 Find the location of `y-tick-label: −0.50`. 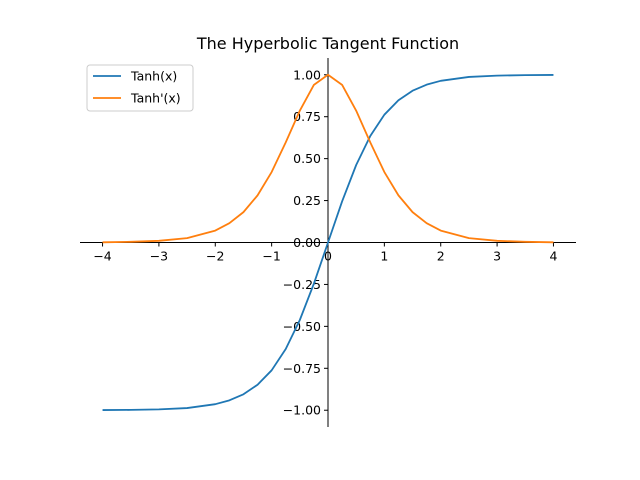

y-tick-label: −0.50 is located at coordinates (302, 326).